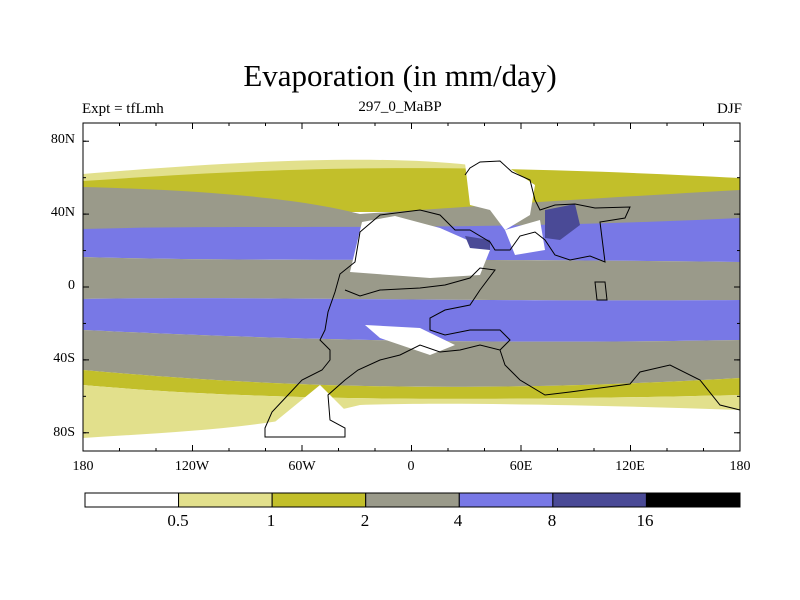  I want to click on lat-label-0: 0, so click(71, 285).